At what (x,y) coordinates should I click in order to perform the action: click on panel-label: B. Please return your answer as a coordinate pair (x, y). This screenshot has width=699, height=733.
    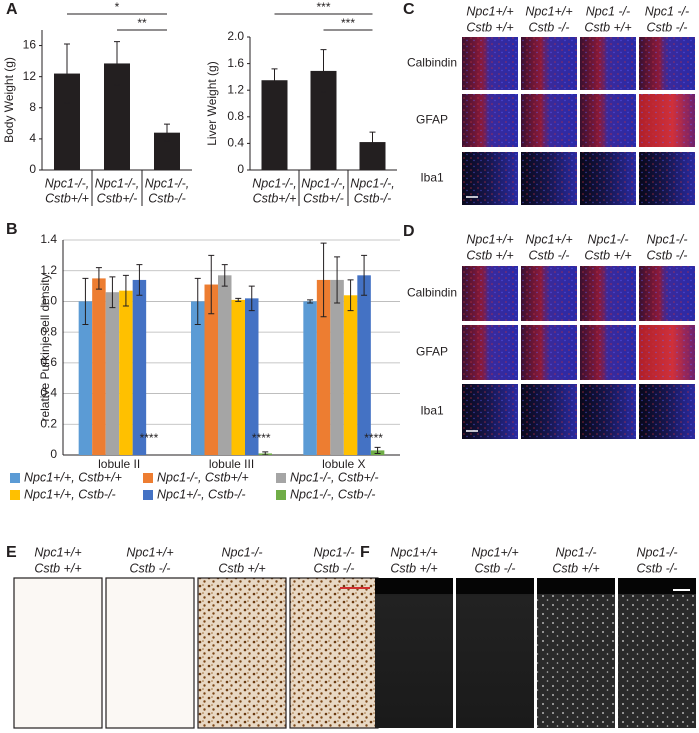
    Looking at the image, I should click on (12, 229).